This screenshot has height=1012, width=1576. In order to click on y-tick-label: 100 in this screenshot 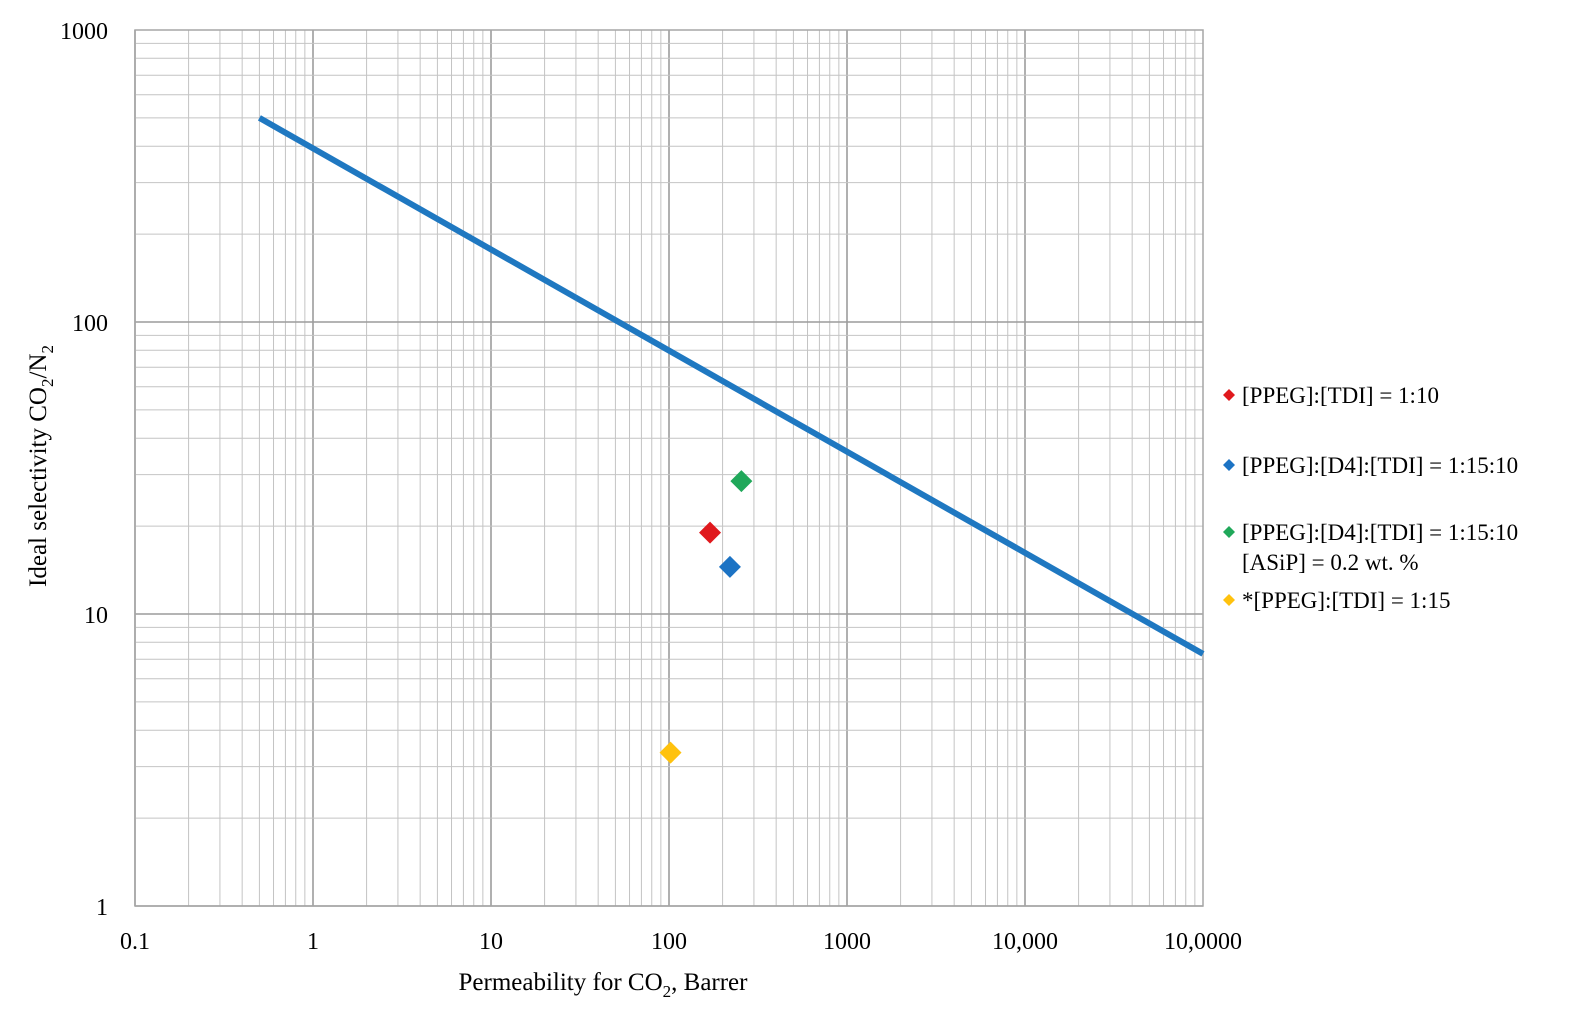, I will do `click(90, 324)`.